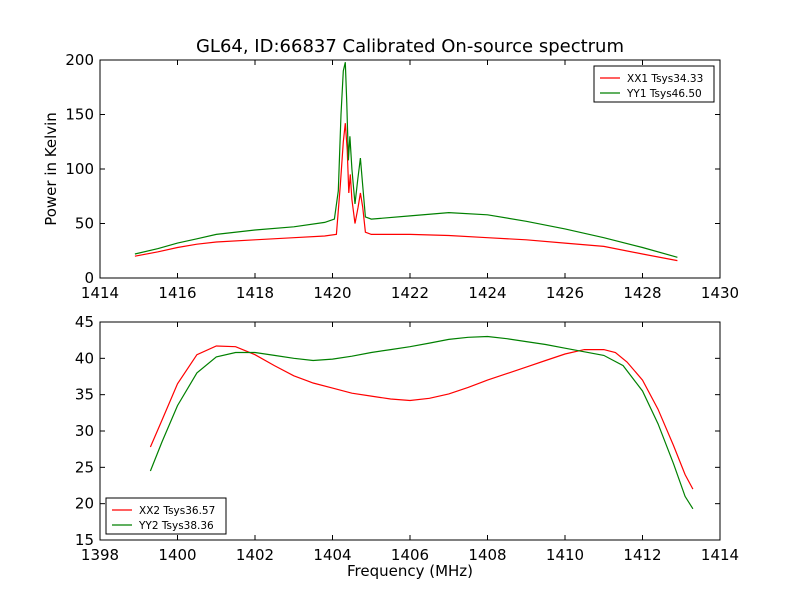 The height and width of the screenshot is (604, 800). I want to click on y-tick-label: 25, so click(84, 467).